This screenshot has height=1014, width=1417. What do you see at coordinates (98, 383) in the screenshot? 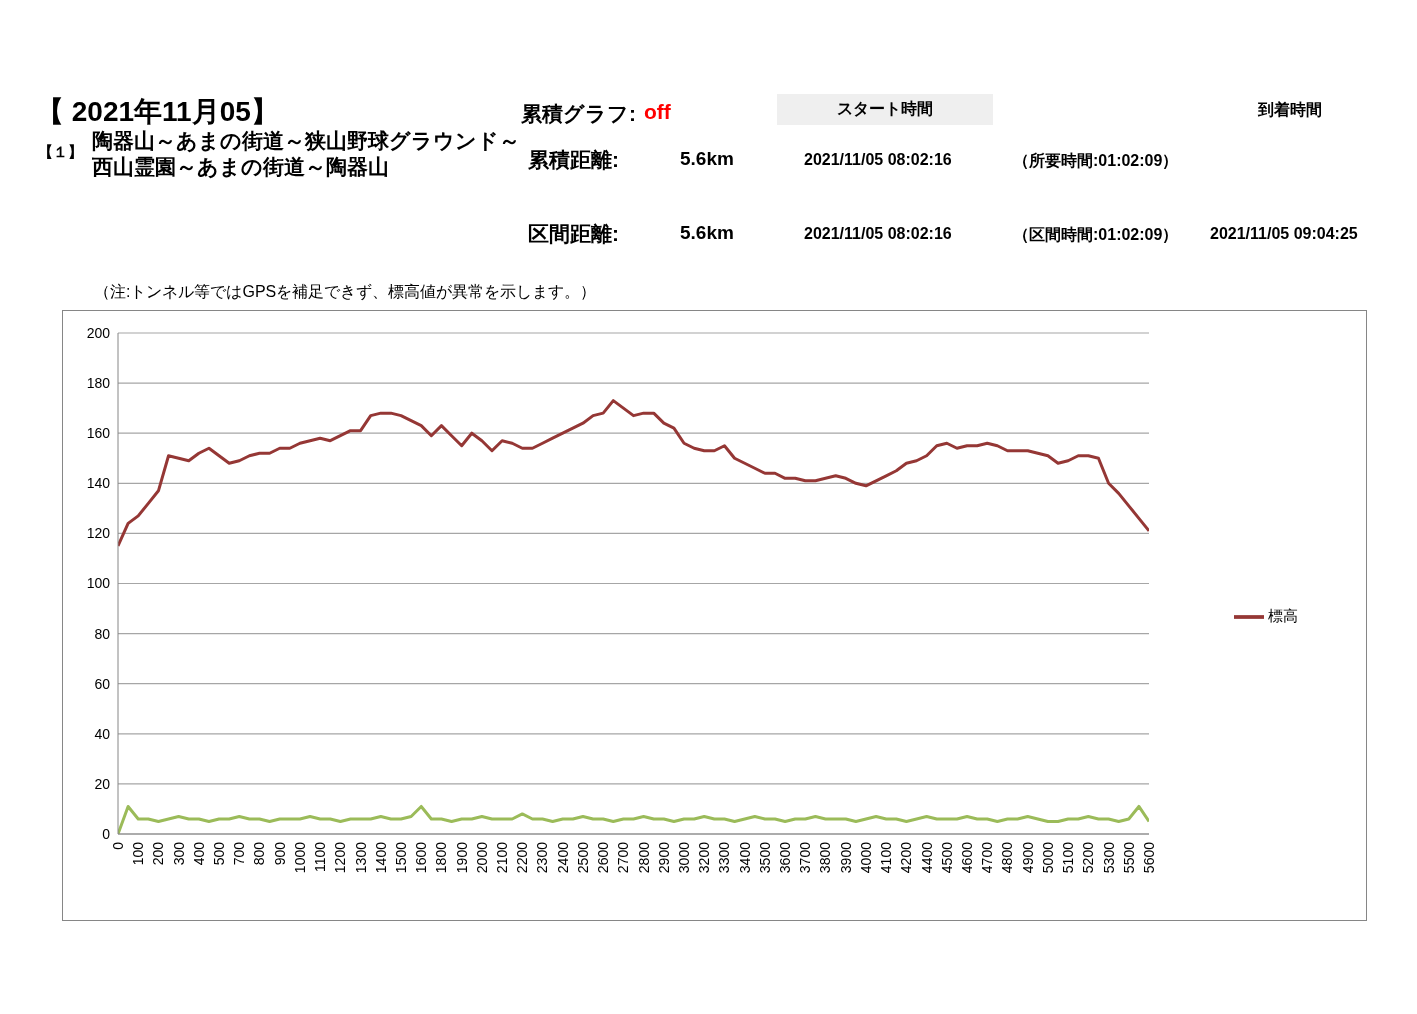
I see `y-tick-label: 180` at bounding box center [98, 383].